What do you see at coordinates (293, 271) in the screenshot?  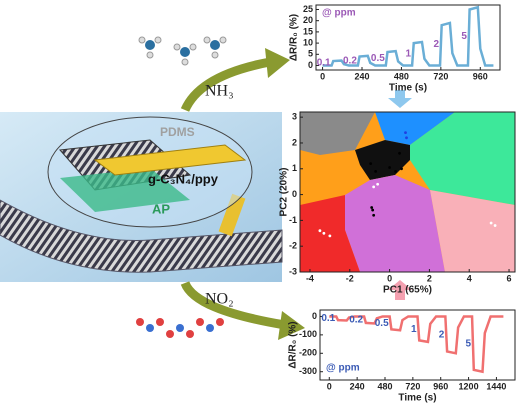 I see `y-tick-label: -3` at bounding box center [293, 271].